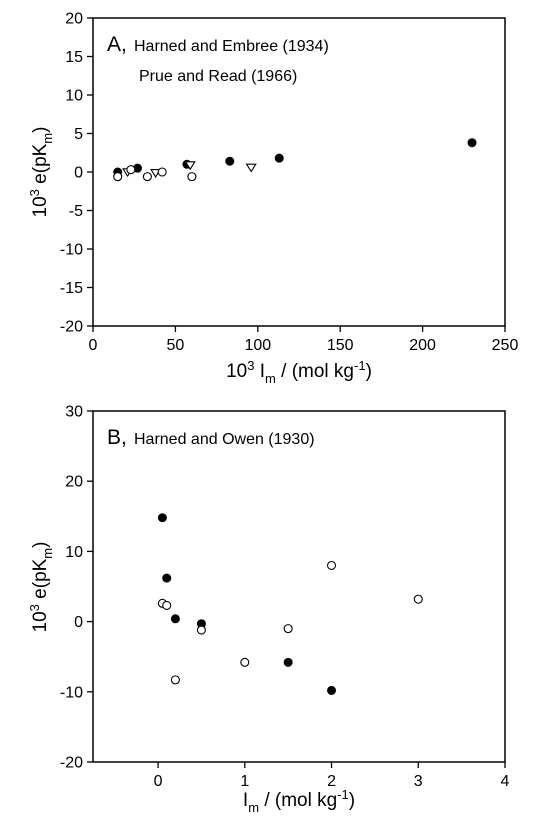 Image resolution: width=542 pixels, height=817 pixels. Describe the element at coordinates (244, 781) in the screenshot. I see `panel-b-x-tick-label: 1` at that location.